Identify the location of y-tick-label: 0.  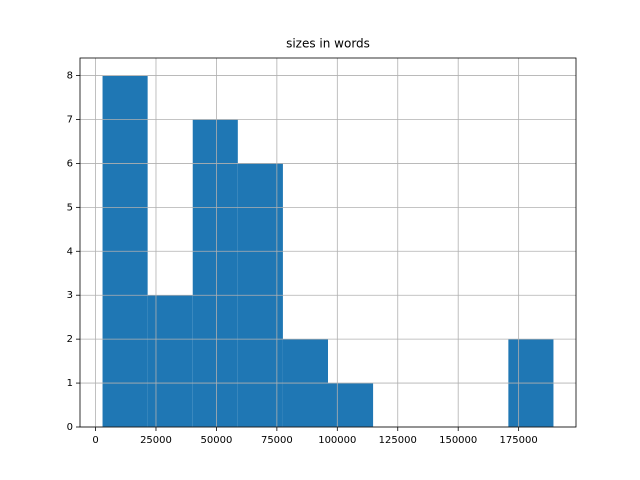
(70, 427).